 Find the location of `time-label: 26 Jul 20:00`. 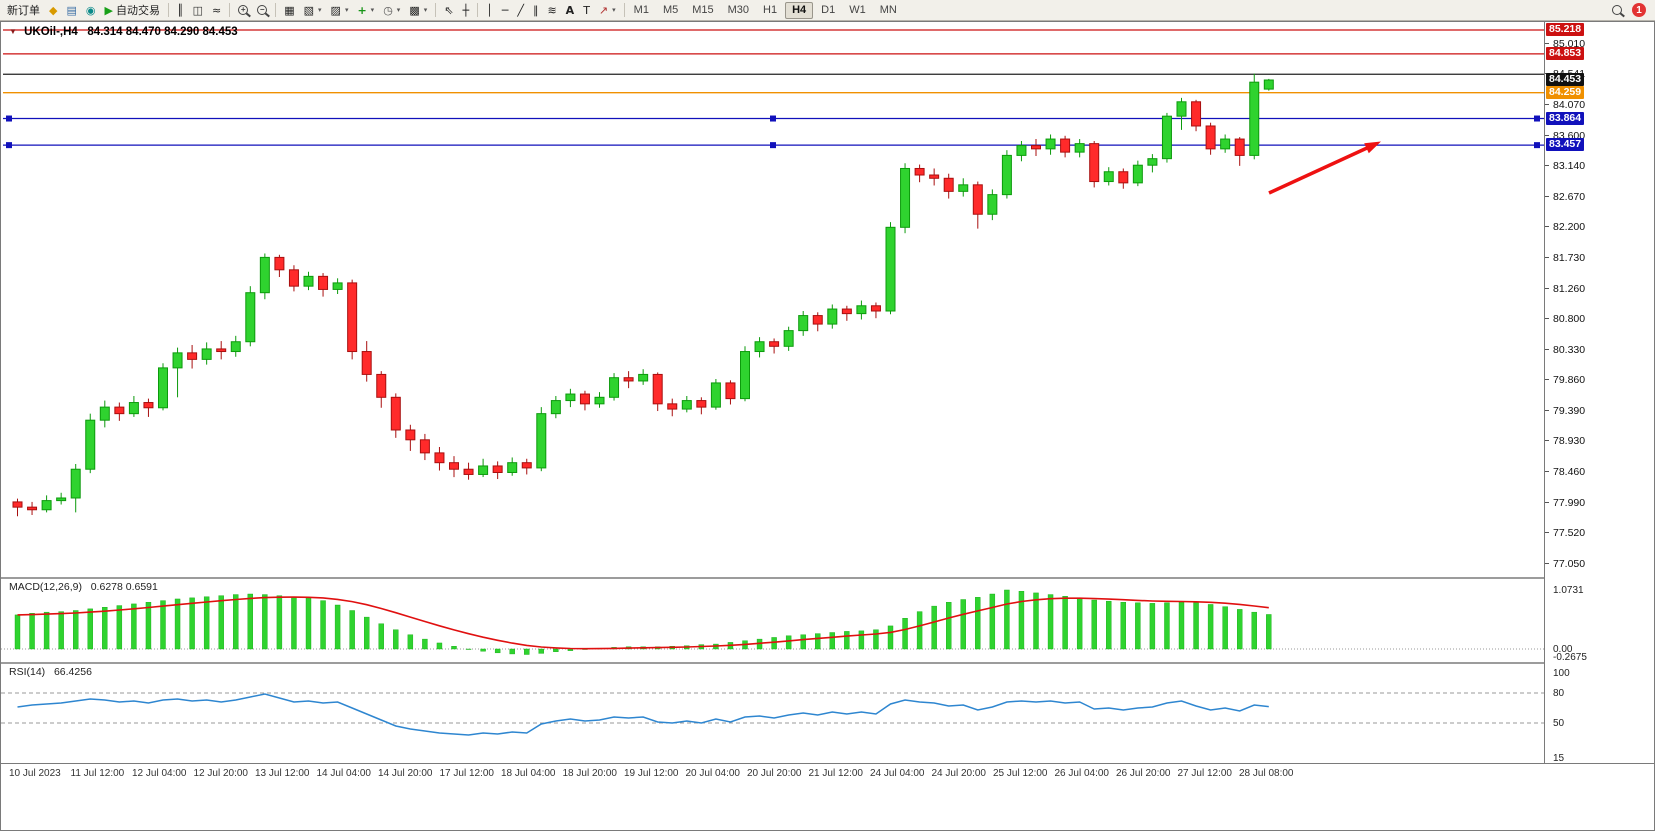

time-label: 26 Jul 20:00 is located at coordinates (1143, 773).